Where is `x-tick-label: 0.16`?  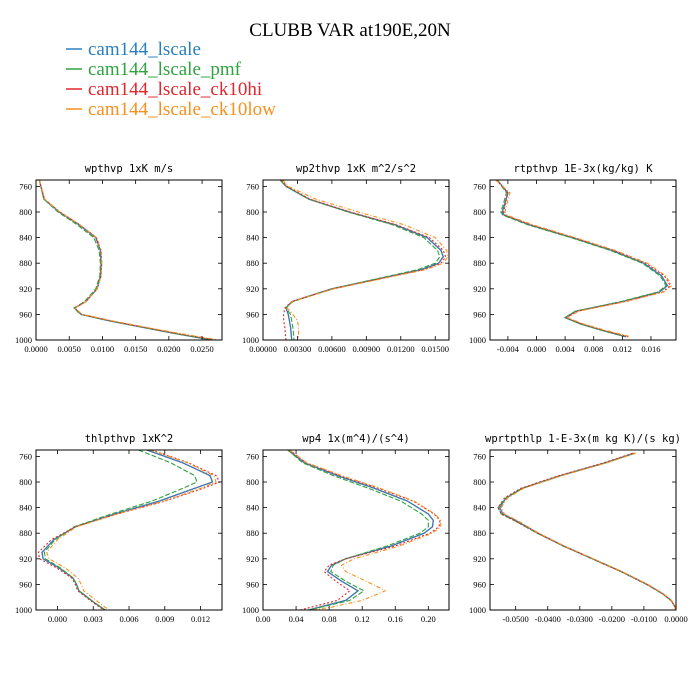
x-tick-label: 0.16 is located at coordinates (395, 619).